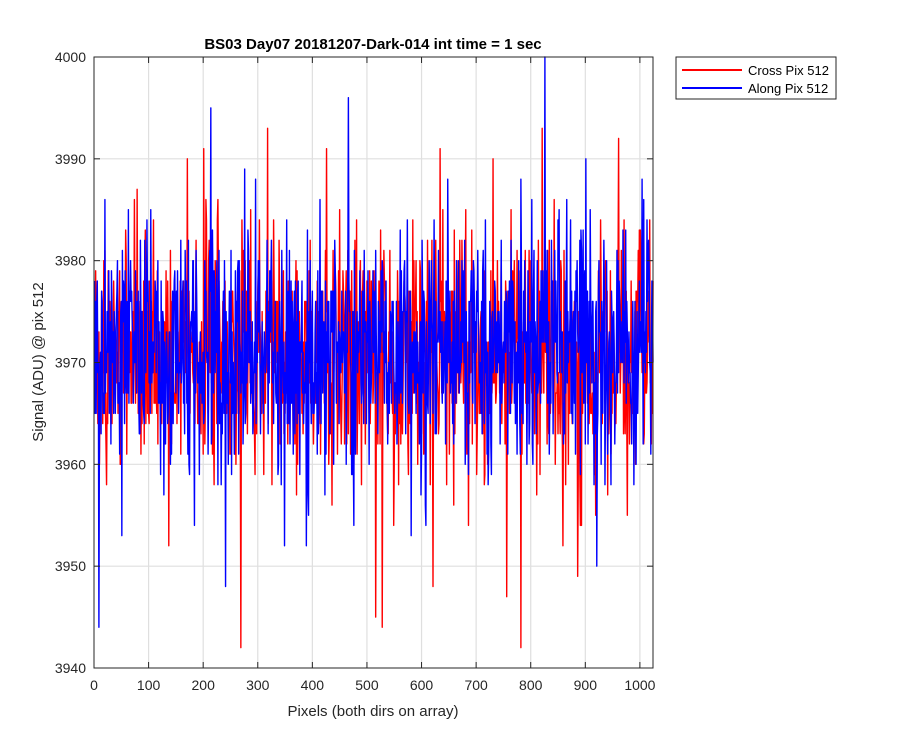 This screenshot has width=900, height=750. I want to click on x-tick-label: 1000, so click(639, 685).